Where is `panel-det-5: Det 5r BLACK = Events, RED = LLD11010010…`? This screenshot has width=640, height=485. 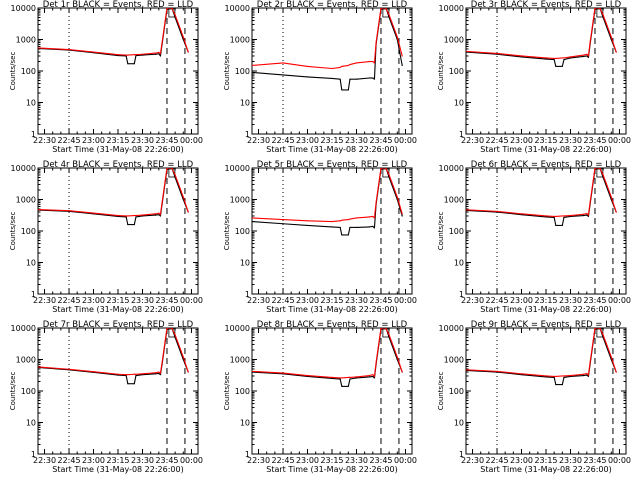
panel-det-5: Det 5r BLACK = Events, RED = LLD11010010… is located at coordinates (320, 237).